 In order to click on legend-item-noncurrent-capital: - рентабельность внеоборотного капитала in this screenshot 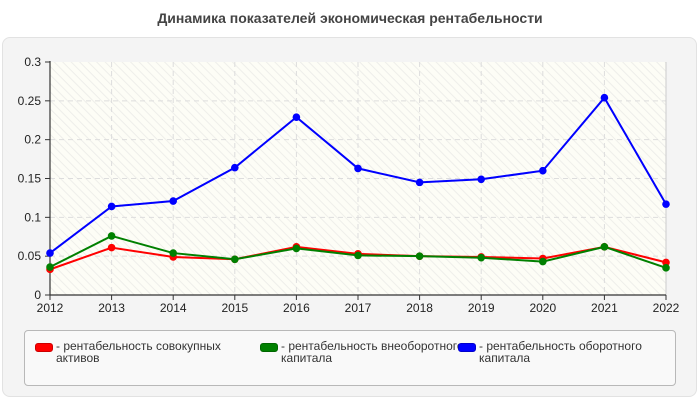, I will do `click(365, 352)`.